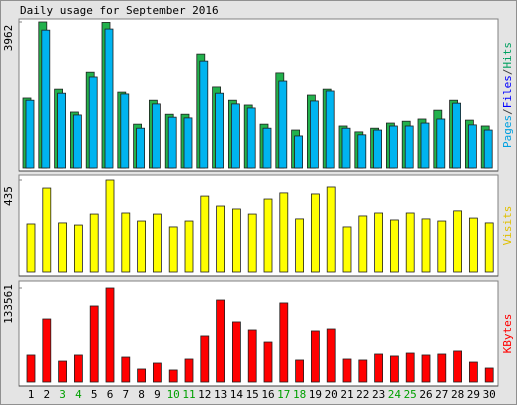 The width and height of the screenshot is (517, 405). What do you see at coordinates (125, 394) in the screenshot?
I see `x-tick-label: 7` at bounding box center [125, 394].